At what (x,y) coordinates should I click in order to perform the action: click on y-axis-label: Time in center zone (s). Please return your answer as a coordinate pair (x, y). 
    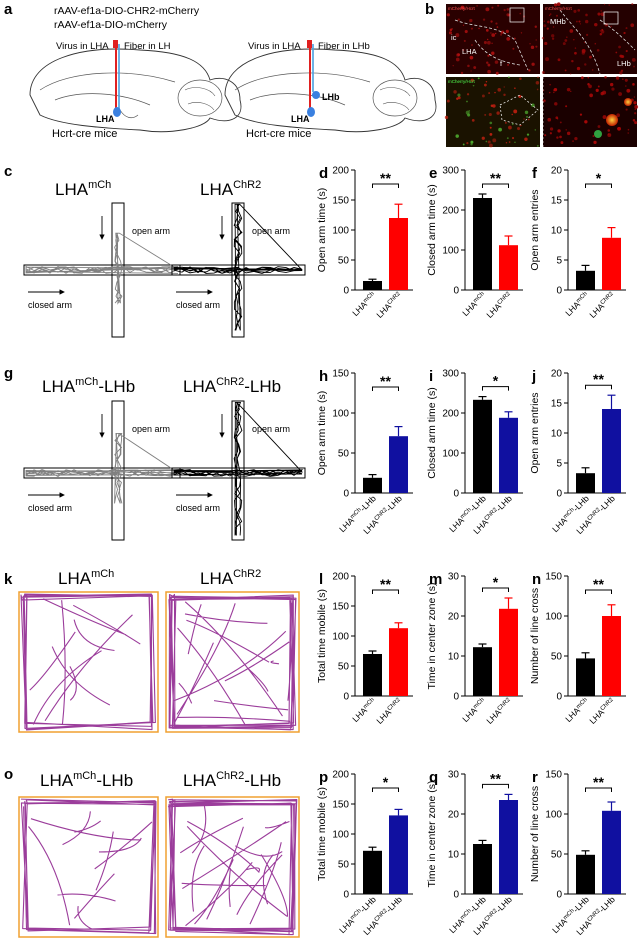
    Looking at the image, I should click on (432, 834).